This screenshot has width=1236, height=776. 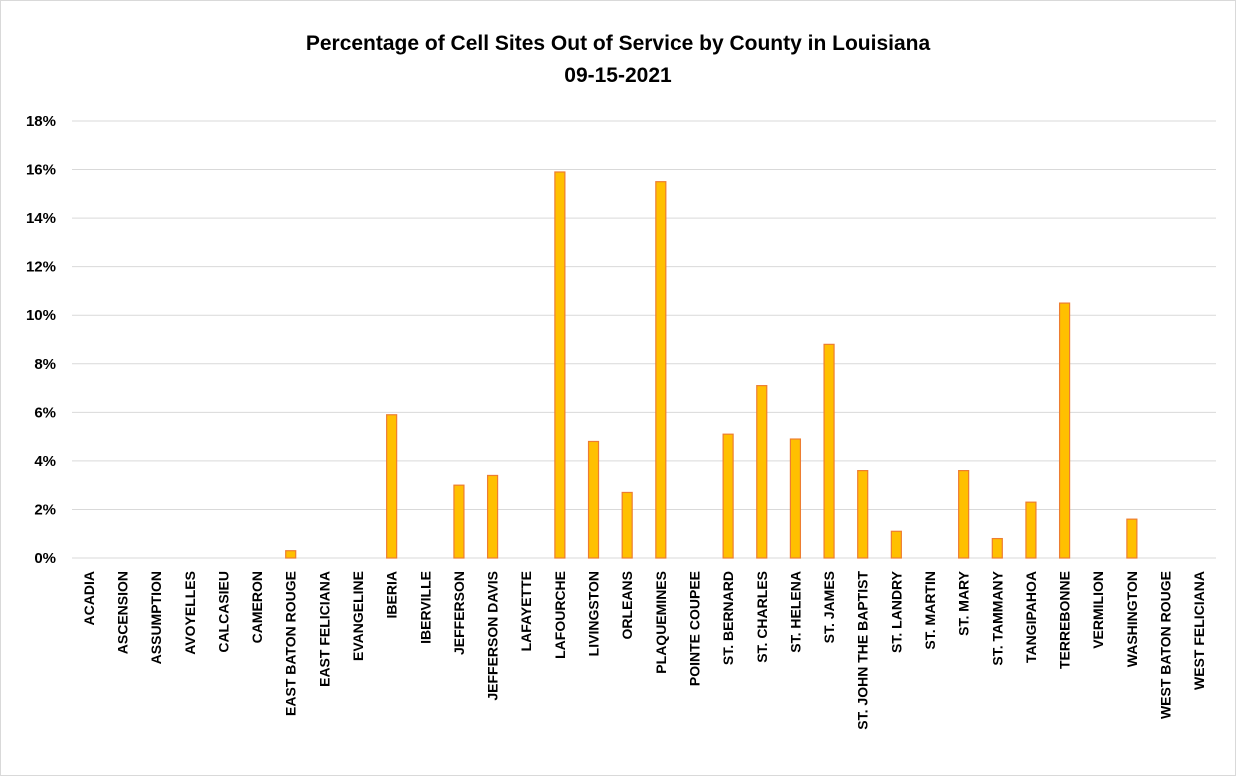 I want to click on x-tick-label: TANGIPAHOA, so click(x=1031, y=617).